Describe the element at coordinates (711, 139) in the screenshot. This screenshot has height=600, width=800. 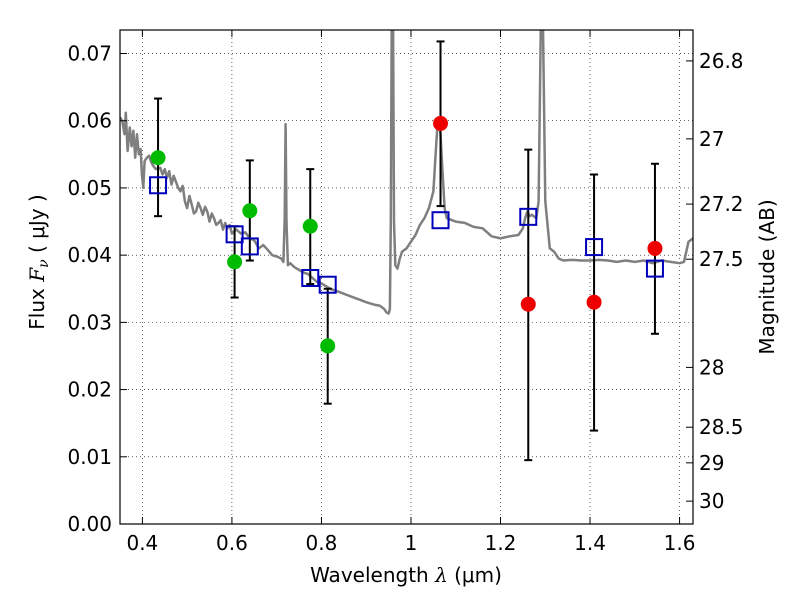
I see `y2-tick-label: 27` at that location.